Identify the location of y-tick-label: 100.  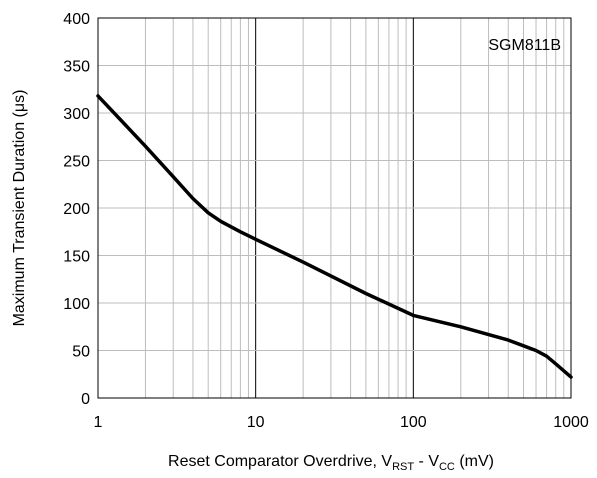
(76, 304).